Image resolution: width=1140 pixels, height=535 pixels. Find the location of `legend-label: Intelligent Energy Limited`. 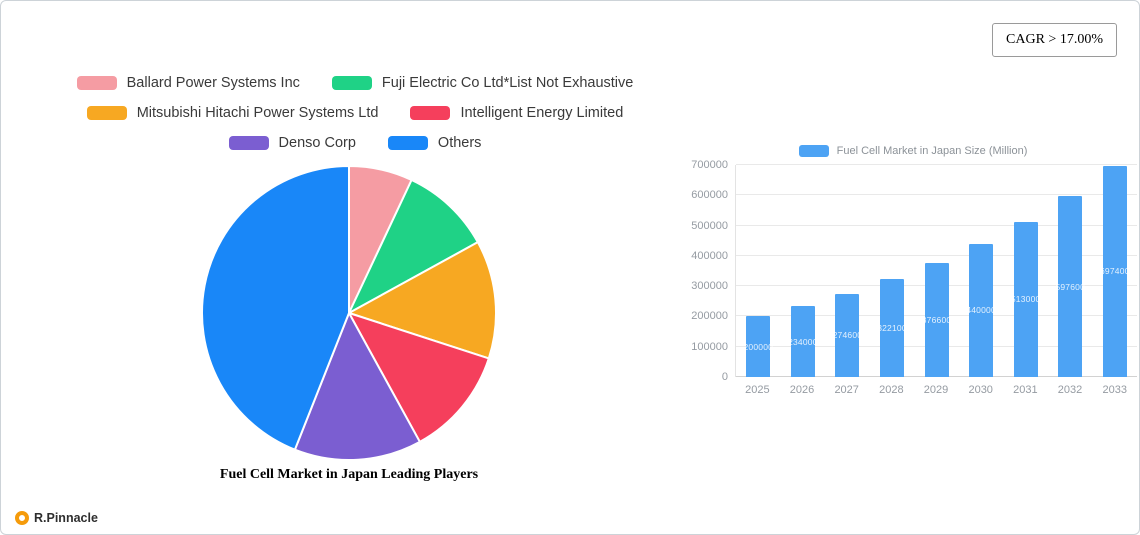

legend-label: Intelligent Energy Limited is located at coordinates (542, 113).